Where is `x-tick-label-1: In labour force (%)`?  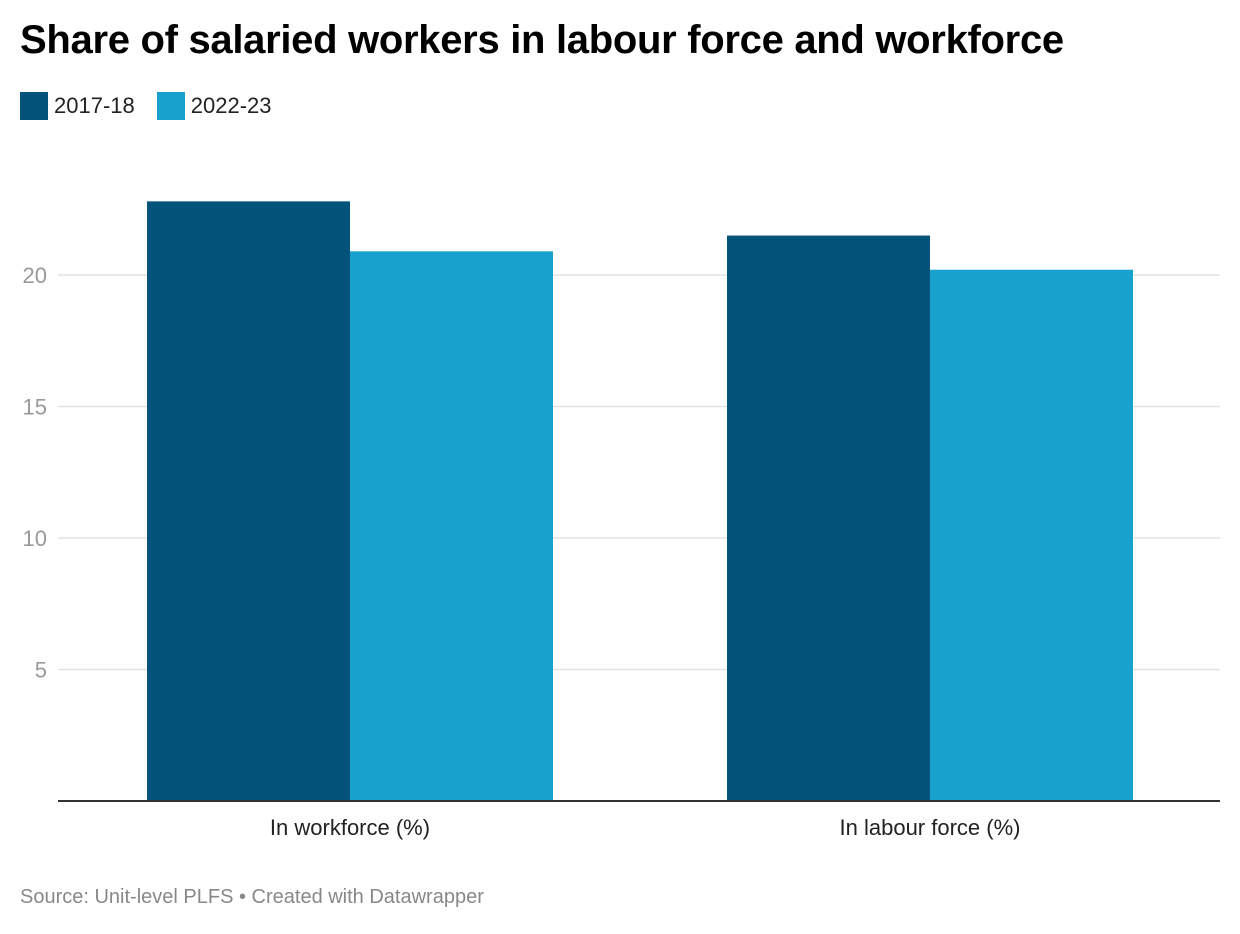 x-tick-label-1: In labour force (%) is located at coordinates (930, 827).